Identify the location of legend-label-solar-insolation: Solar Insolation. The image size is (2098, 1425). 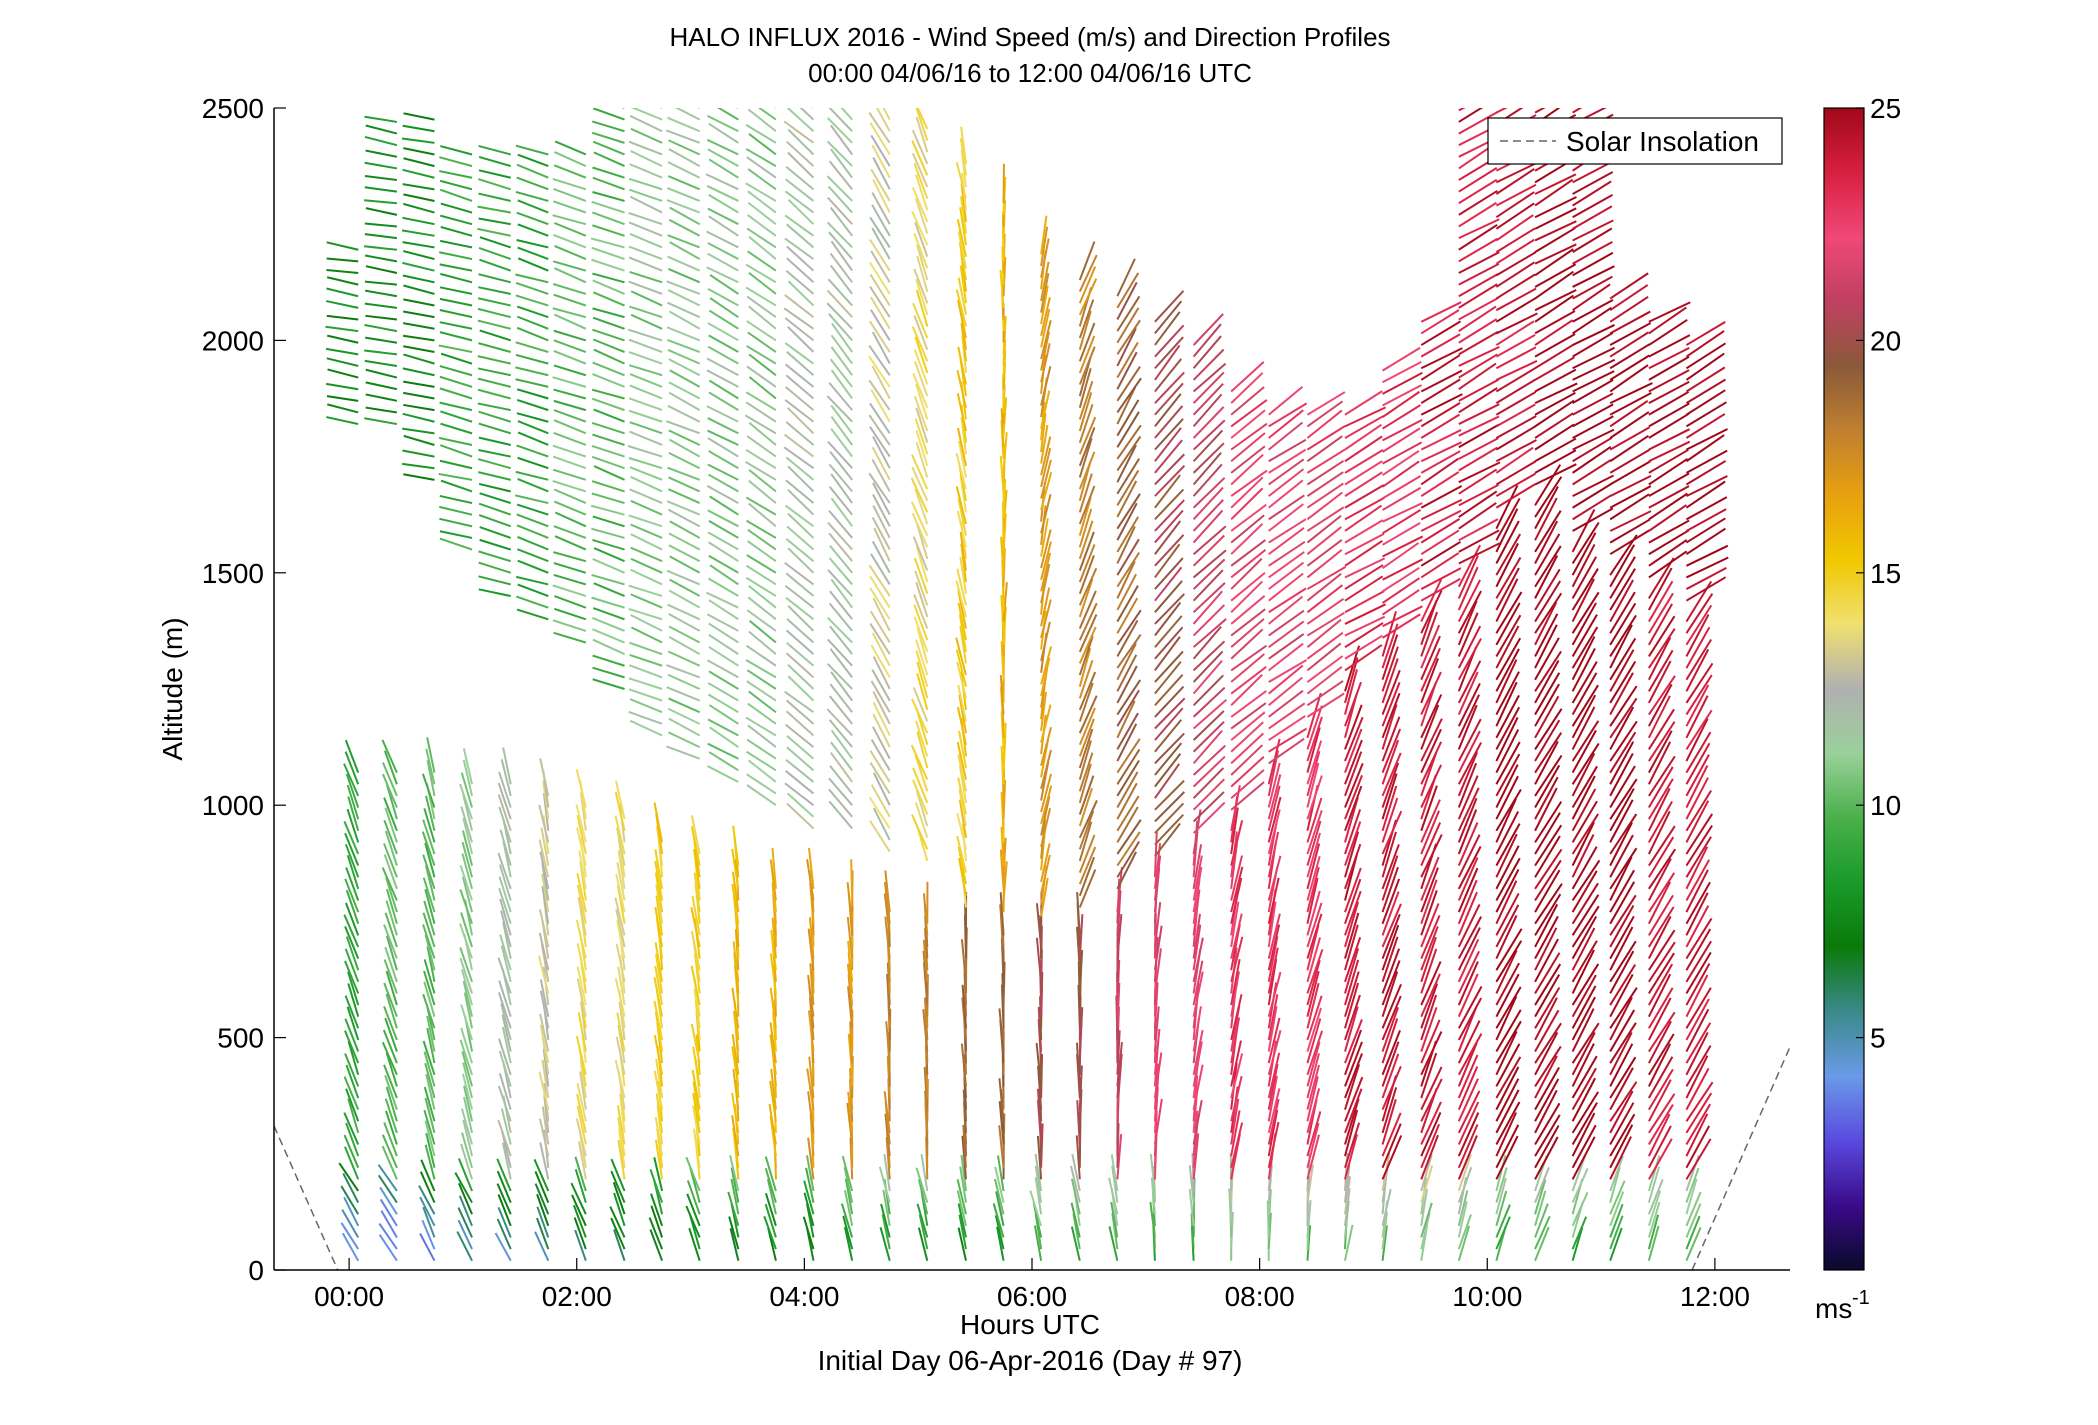
(1662, 141).